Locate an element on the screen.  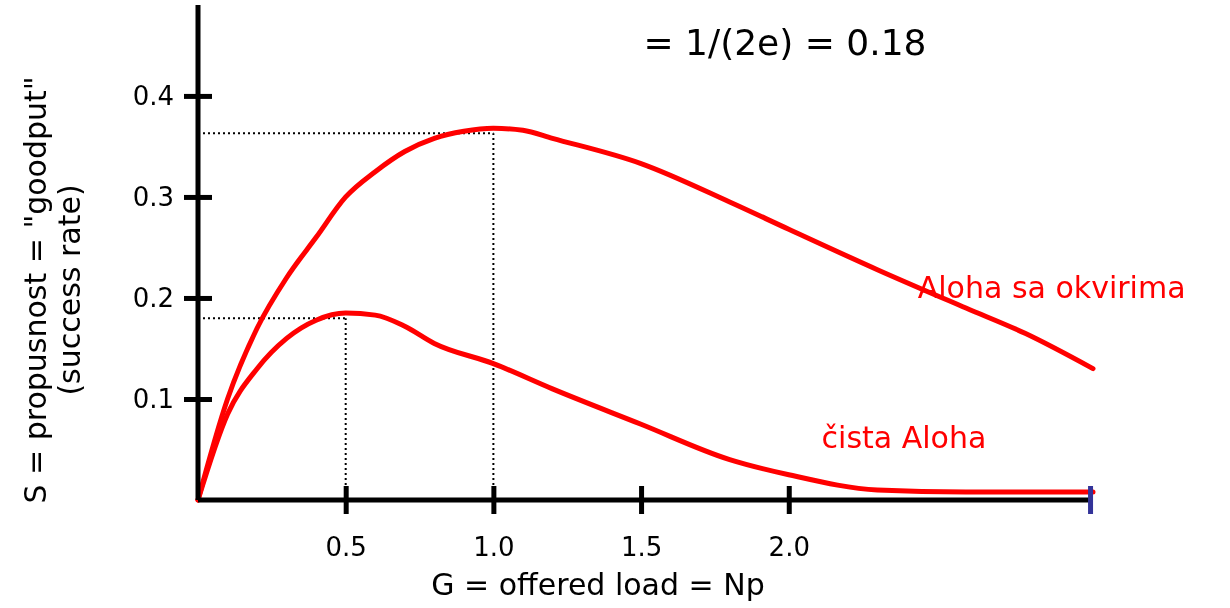
series-label: čista Aloha is located at coordinates (904, 437).